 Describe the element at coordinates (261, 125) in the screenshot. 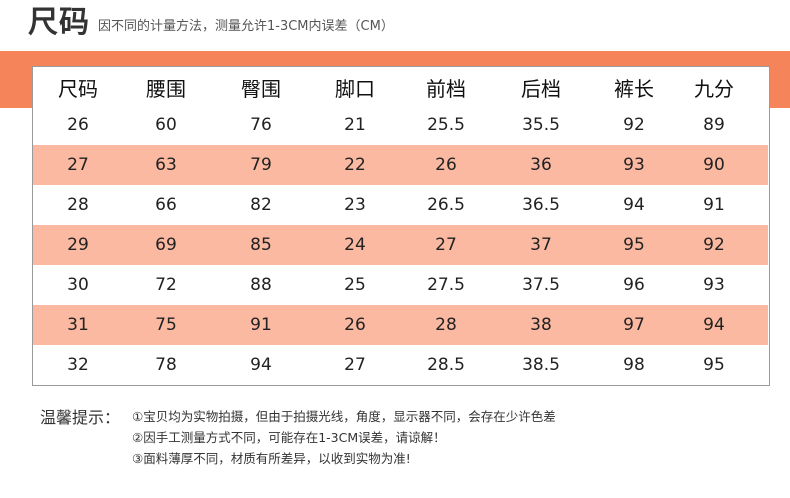

I see `table-cell: 76` at that location.